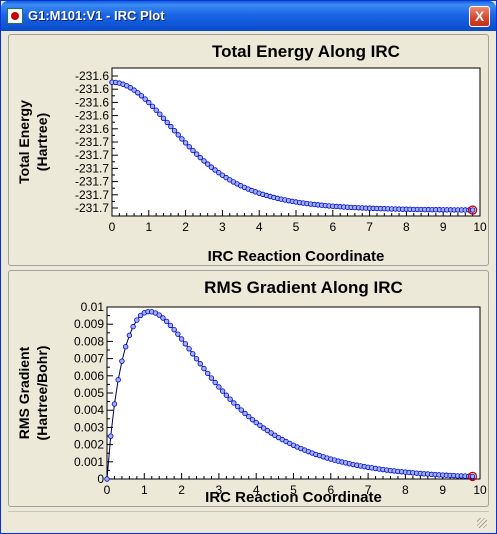 The image size is (497, 534). What do you see at coordinates (248, 520) in the screenshot?
I see `status-bar` at bounding box center [248, 520].